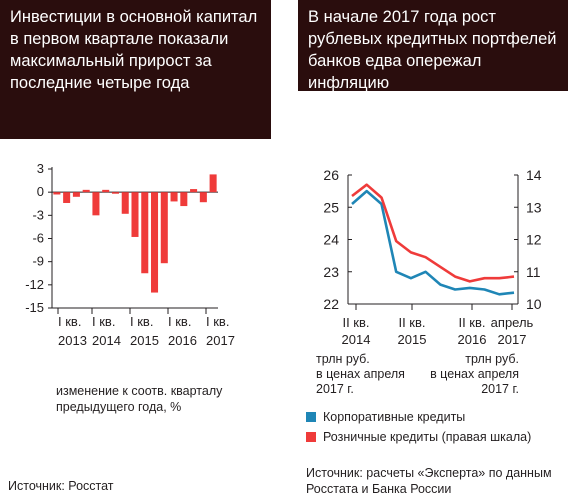  I want to click on left-ytick-label: -3, so click(38, 214).